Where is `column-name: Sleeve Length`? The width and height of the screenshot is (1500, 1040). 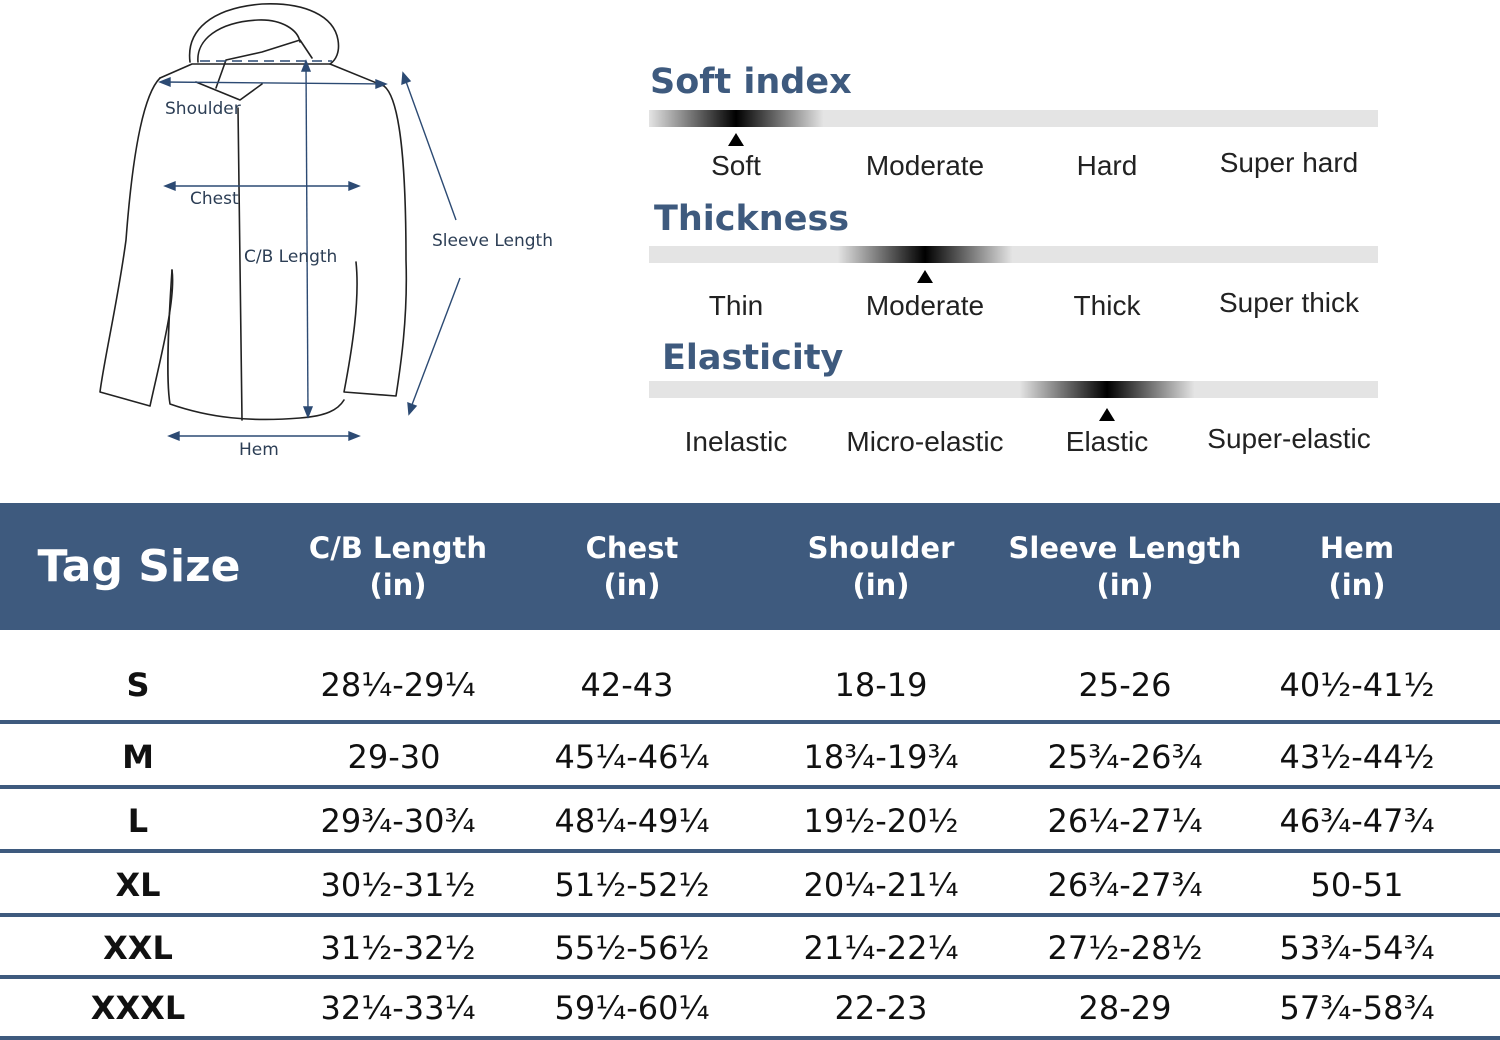
column-name: Sleeve Length is located at coordinates (1125, 547).